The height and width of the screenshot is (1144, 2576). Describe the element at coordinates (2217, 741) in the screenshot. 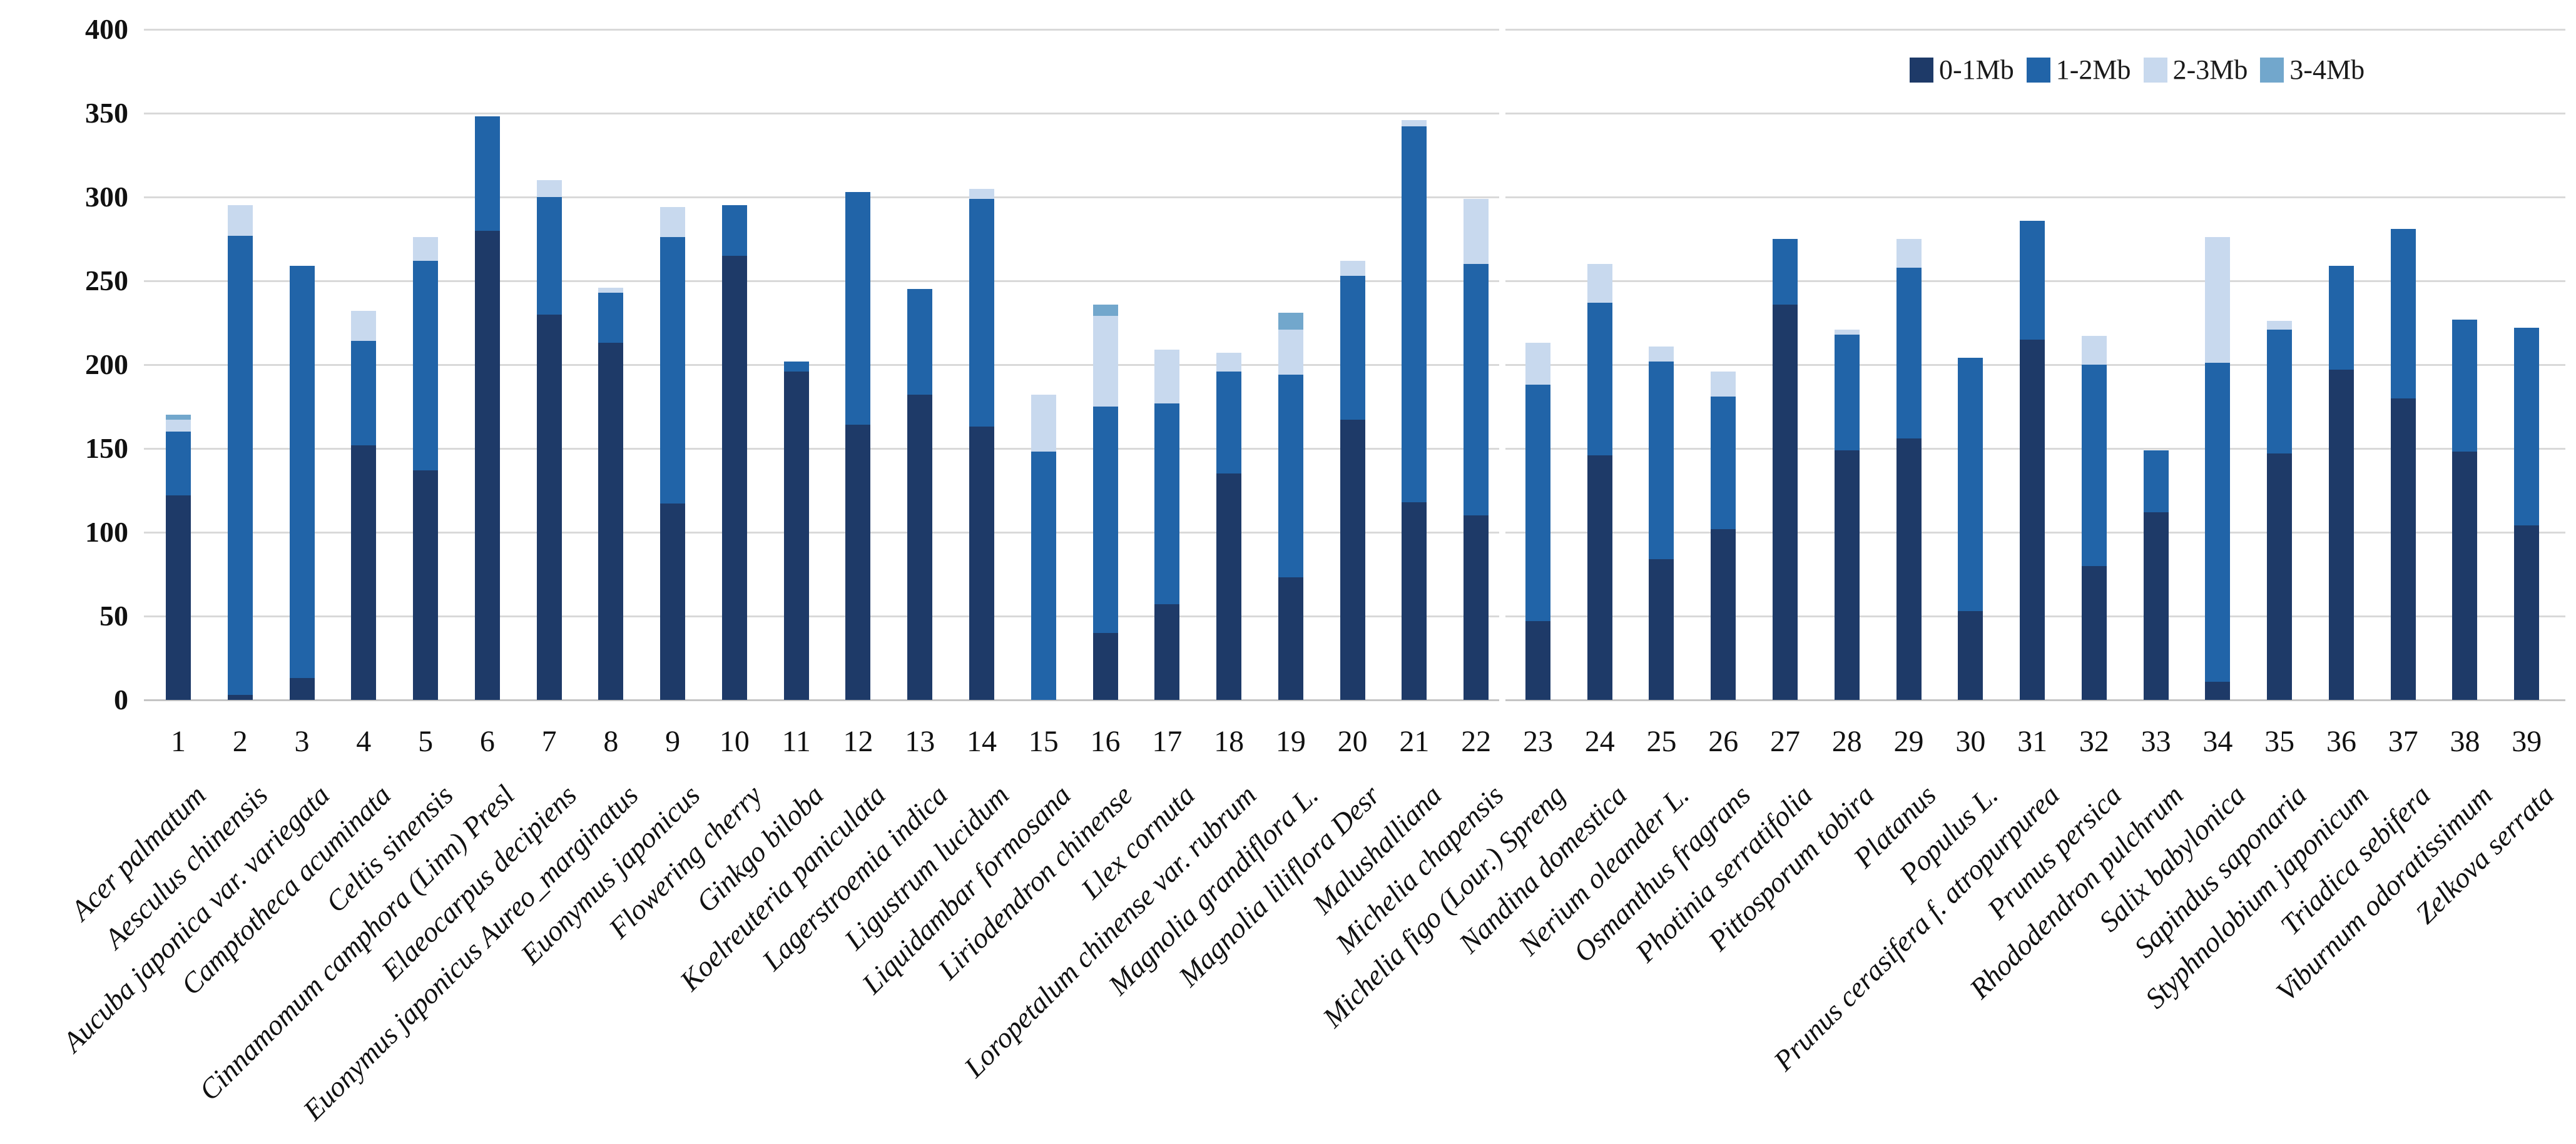

I see `x-number-34: 34` at that location.